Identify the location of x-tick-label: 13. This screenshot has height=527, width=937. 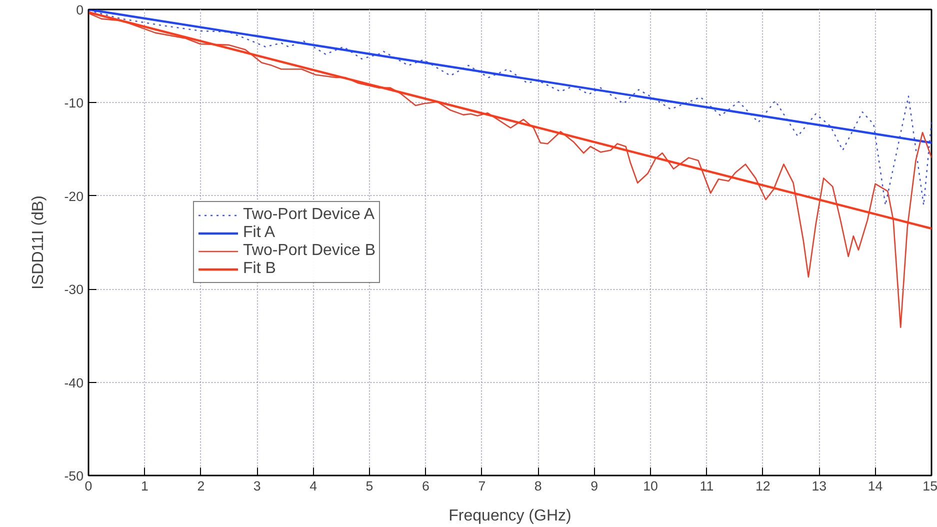
(819, 486).